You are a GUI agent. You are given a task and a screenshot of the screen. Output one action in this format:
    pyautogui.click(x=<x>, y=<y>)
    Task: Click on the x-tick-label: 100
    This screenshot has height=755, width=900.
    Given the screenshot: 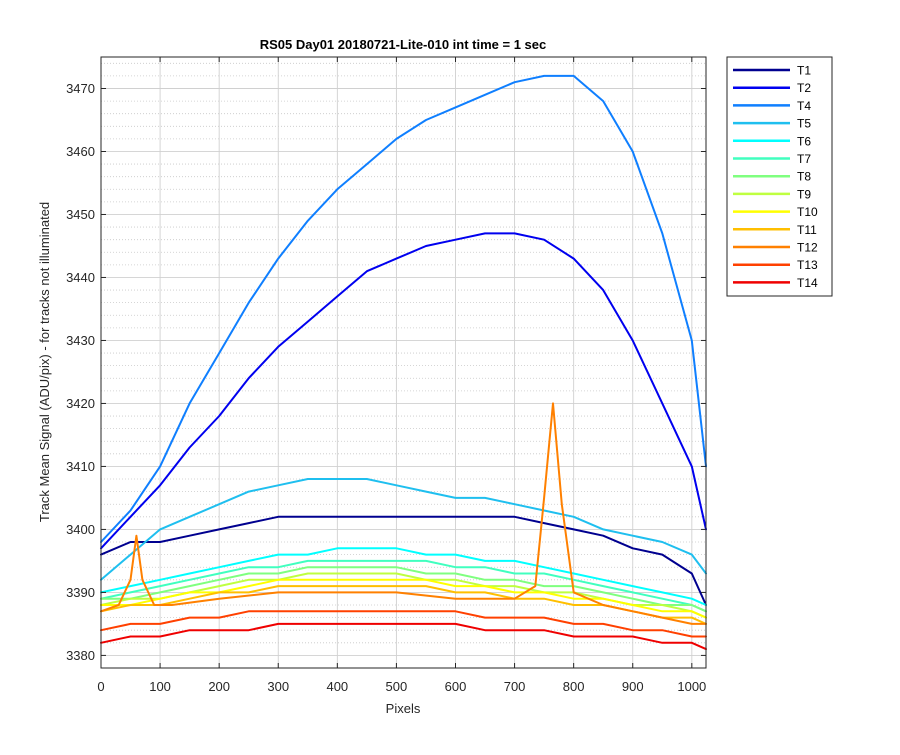 What is the action you would take?
    pyautogui.click(x=160, y=686)
    